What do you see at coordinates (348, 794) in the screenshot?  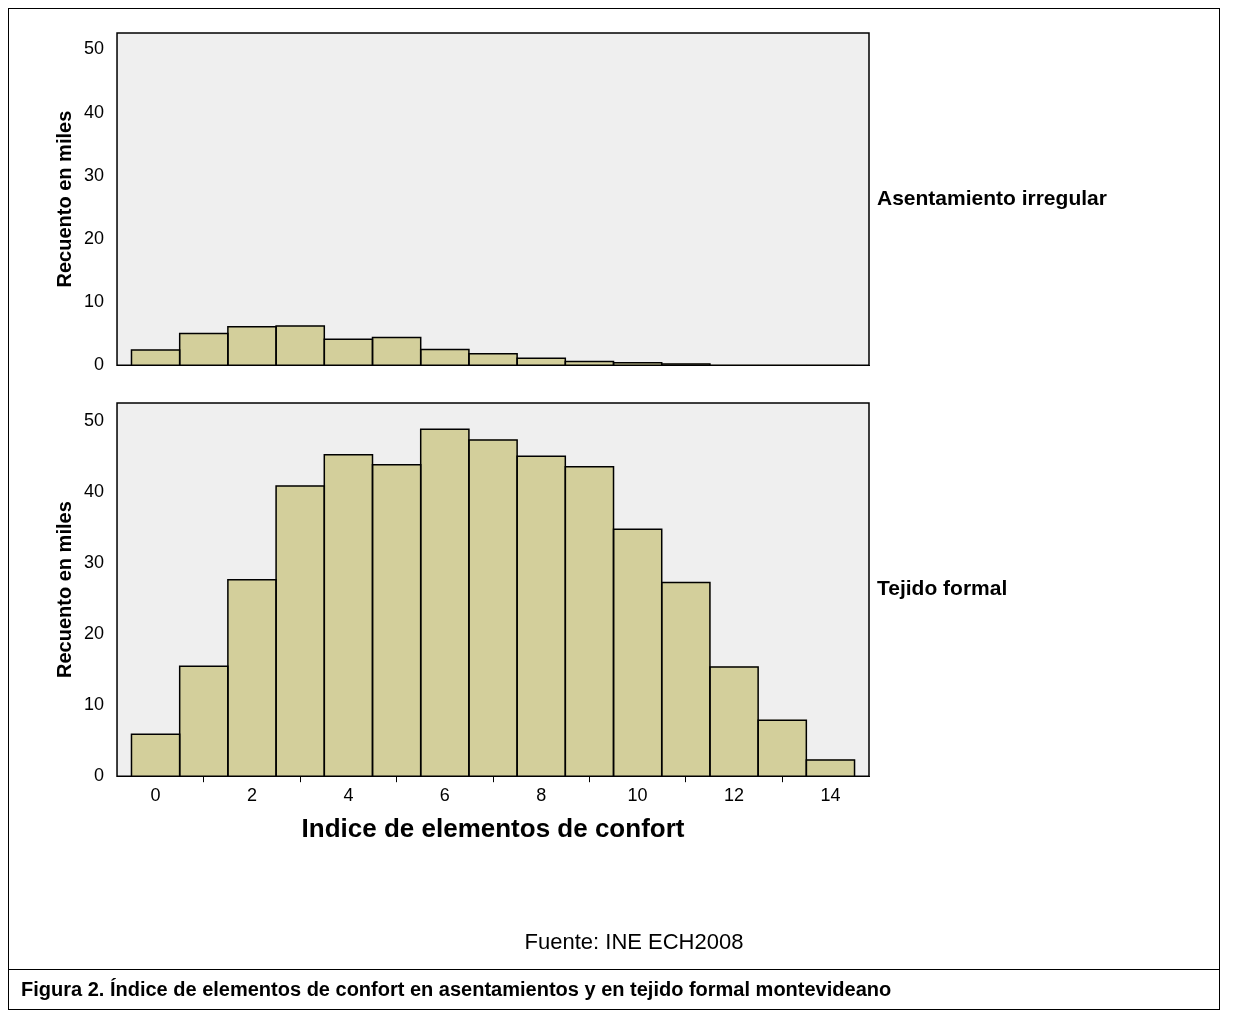 I see `x-tick-label: 4` at bounding box center [348, 794].